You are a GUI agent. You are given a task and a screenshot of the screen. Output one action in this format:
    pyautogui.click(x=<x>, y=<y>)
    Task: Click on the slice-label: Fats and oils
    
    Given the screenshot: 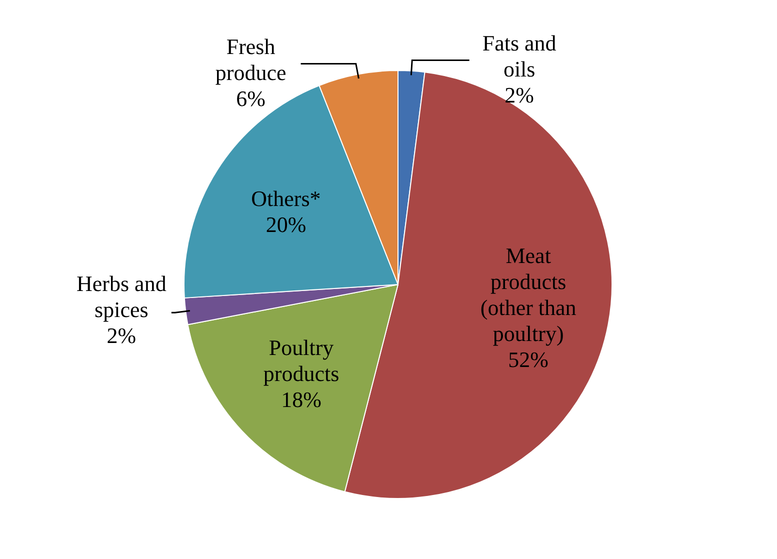 What is the action you would take?
    pyautogui.click(x=519, y=56)
    